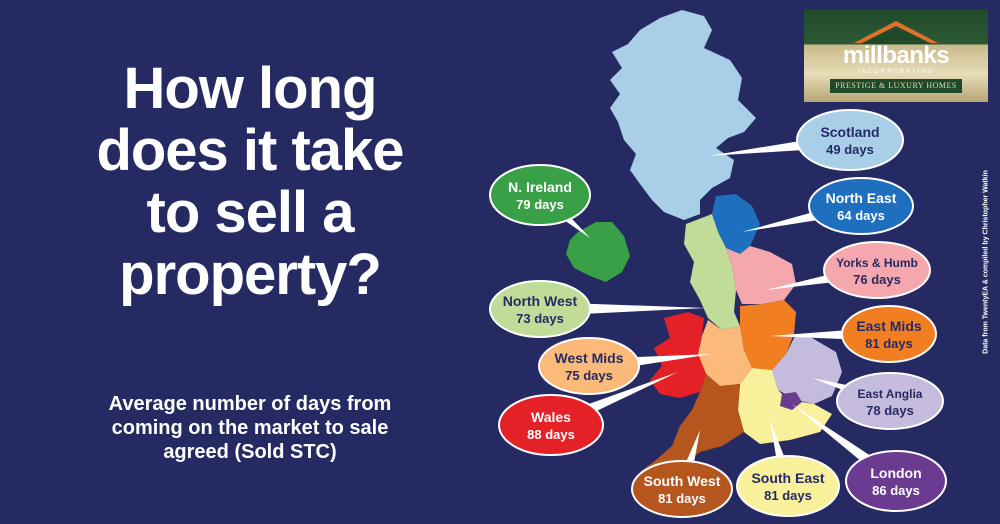 This screenshot has height=524, width=1000. I want to click on bubble-scotland: Scotland 49 days, so click(850, 140).